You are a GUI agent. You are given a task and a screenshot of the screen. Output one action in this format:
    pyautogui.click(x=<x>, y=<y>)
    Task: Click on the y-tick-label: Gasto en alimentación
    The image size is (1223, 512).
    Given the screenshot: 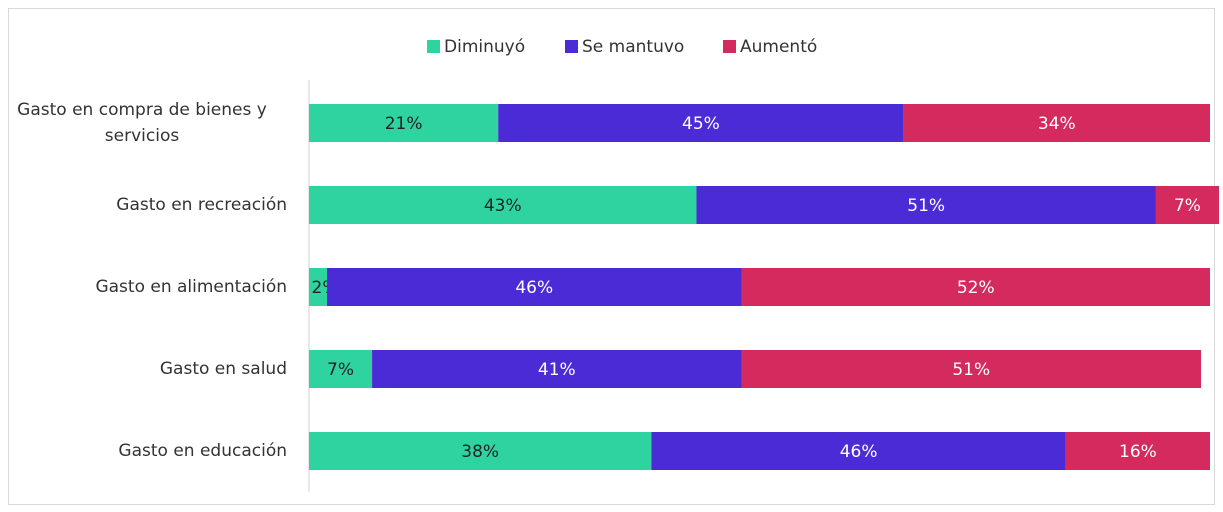 What is the action you would take?
    pyautogui.click(x=143, y=287)
    